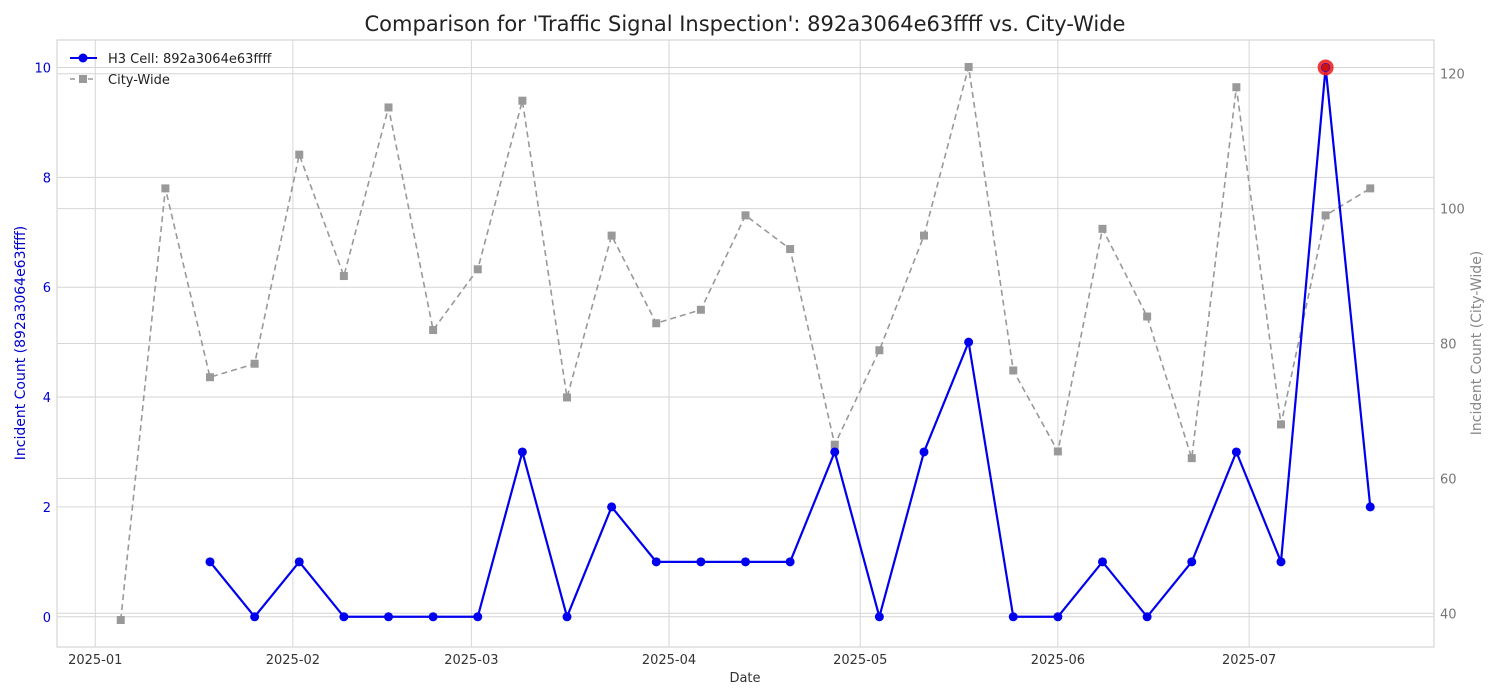  What do you see at coordinates (293, 660) in the screenshot?
I see `x-tick-label: 2025-02` at bounding box center [293, 660].